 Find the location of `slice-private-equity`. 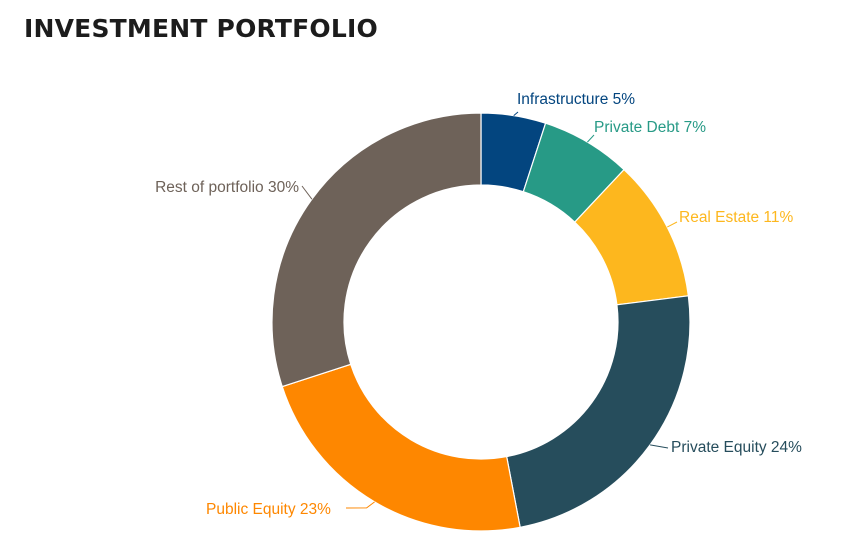

slice-private-equity is located at coordinates (598, 412).